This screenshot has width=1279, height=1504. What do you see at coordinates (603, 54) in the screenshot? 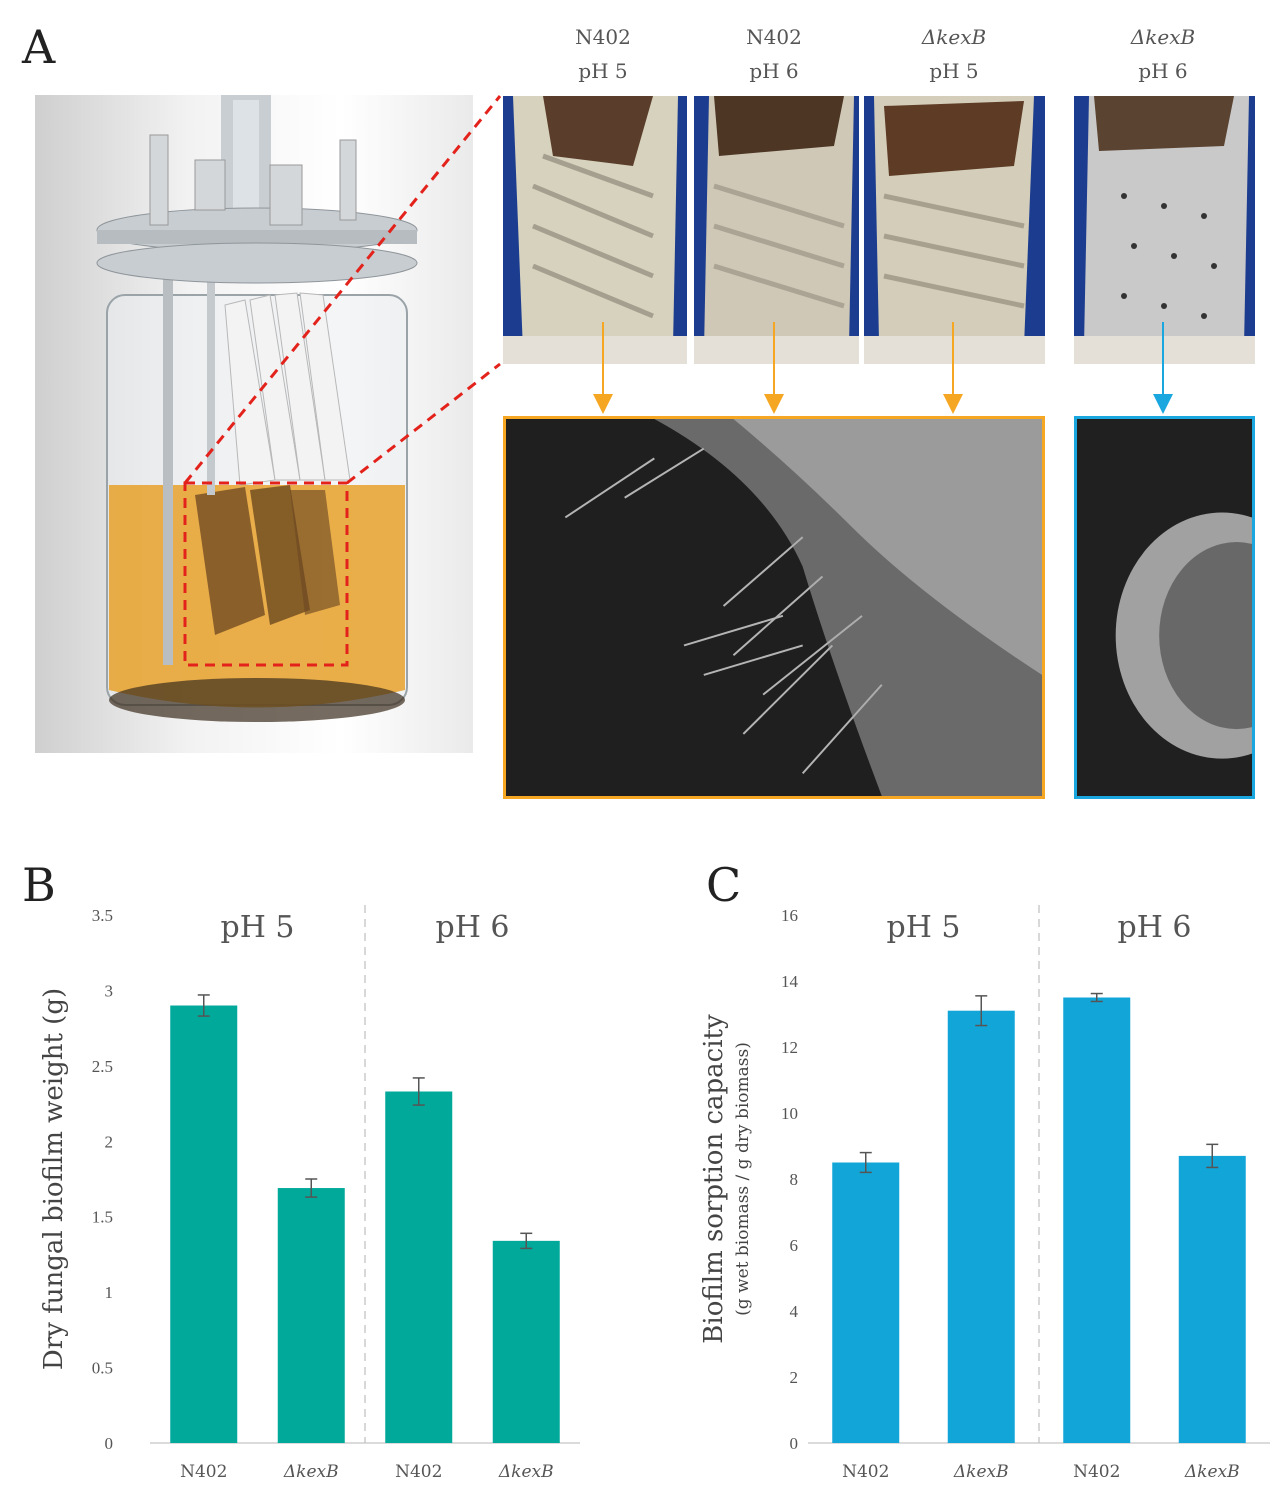
I see `photo-label-1: N402 pH 5` at bounding box center [603, 54].